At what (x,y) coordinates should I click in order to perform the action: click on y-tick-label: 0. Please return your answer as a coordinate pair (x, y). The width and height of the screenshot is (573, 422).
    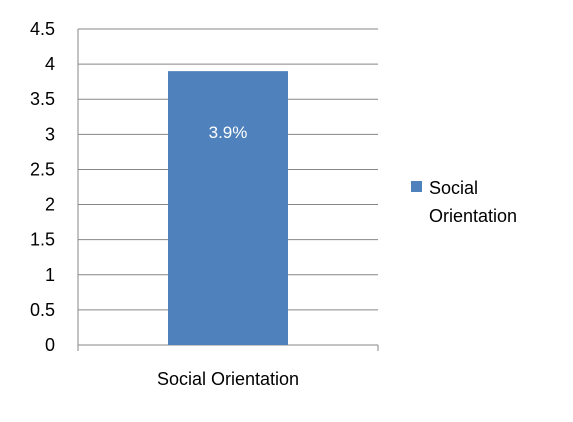
    Looking at the image, I should click on (50, 345).